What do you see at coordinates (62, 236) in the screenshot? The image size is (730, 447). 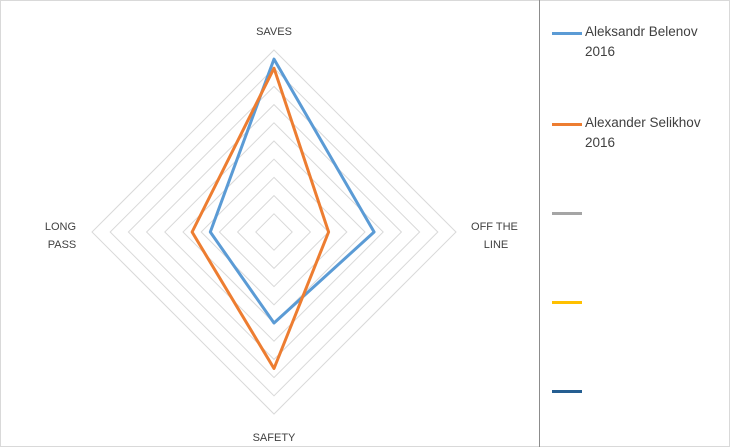 I see `axis-label-long-pass: LONG PASS` at bounding box center [62, 236].